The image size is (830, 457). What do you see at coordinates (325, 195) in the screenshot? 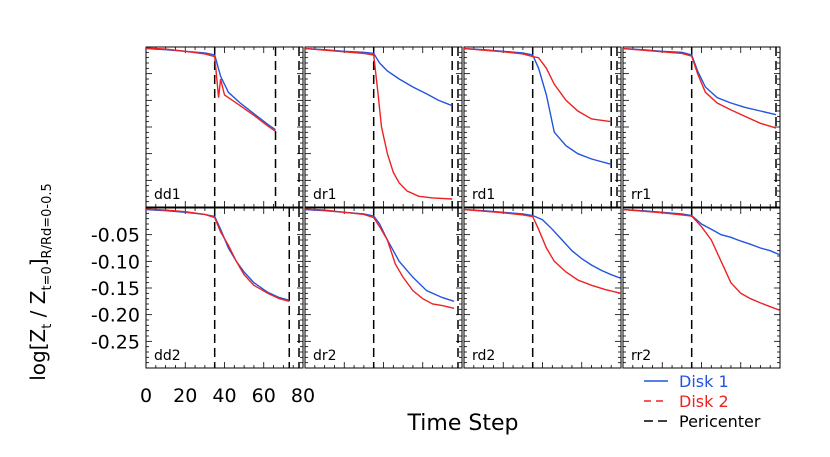
I see `panel-label: dr1` at bounding box center [325, 195].